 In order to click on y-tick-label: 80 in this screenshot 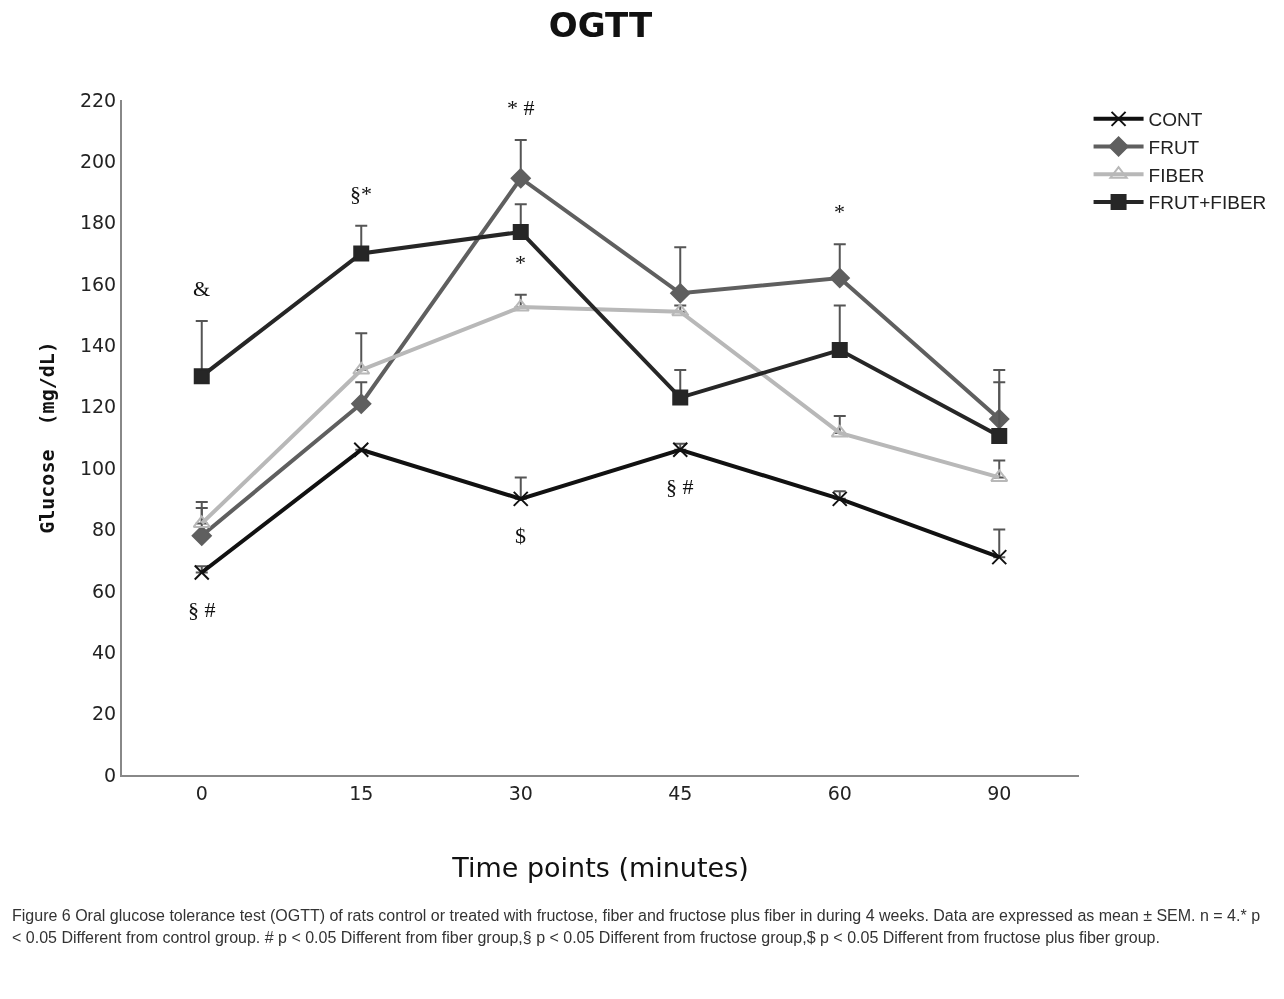, I will do `click(104, 529)`.